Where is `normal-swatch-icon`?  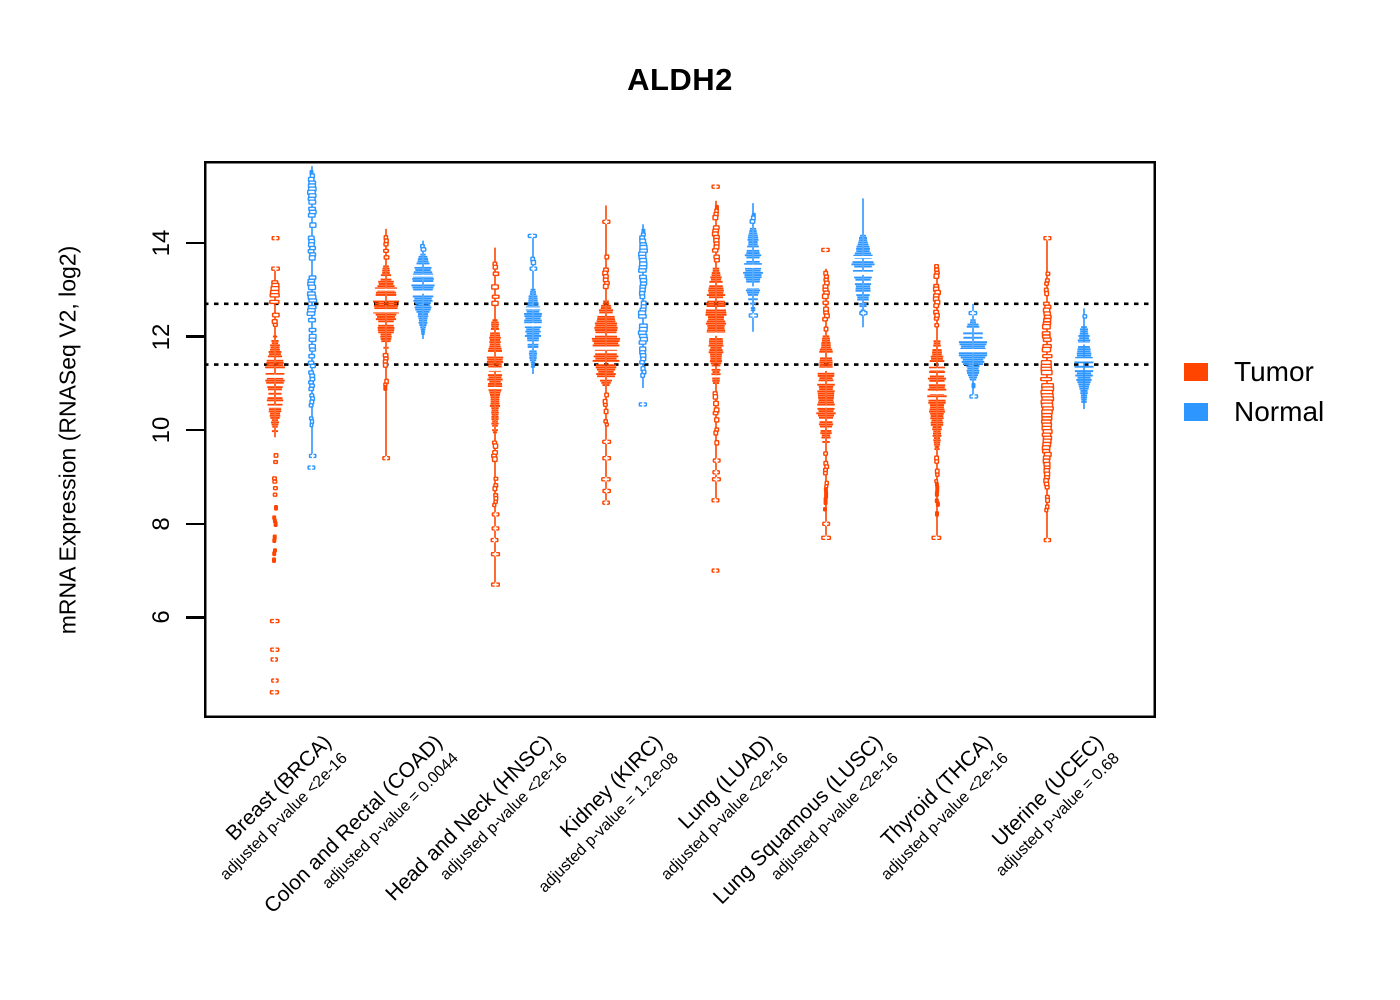 normal-swatch-icon is located at coordinates (1196, 412).